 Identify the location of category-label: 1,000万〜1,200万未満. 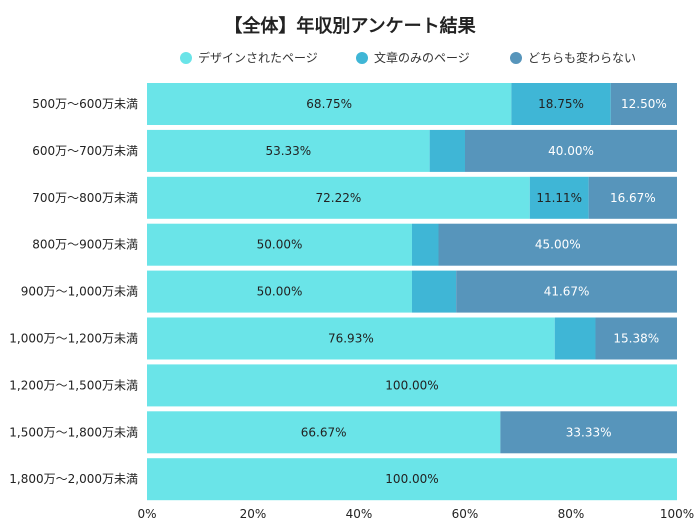
(73, 339).